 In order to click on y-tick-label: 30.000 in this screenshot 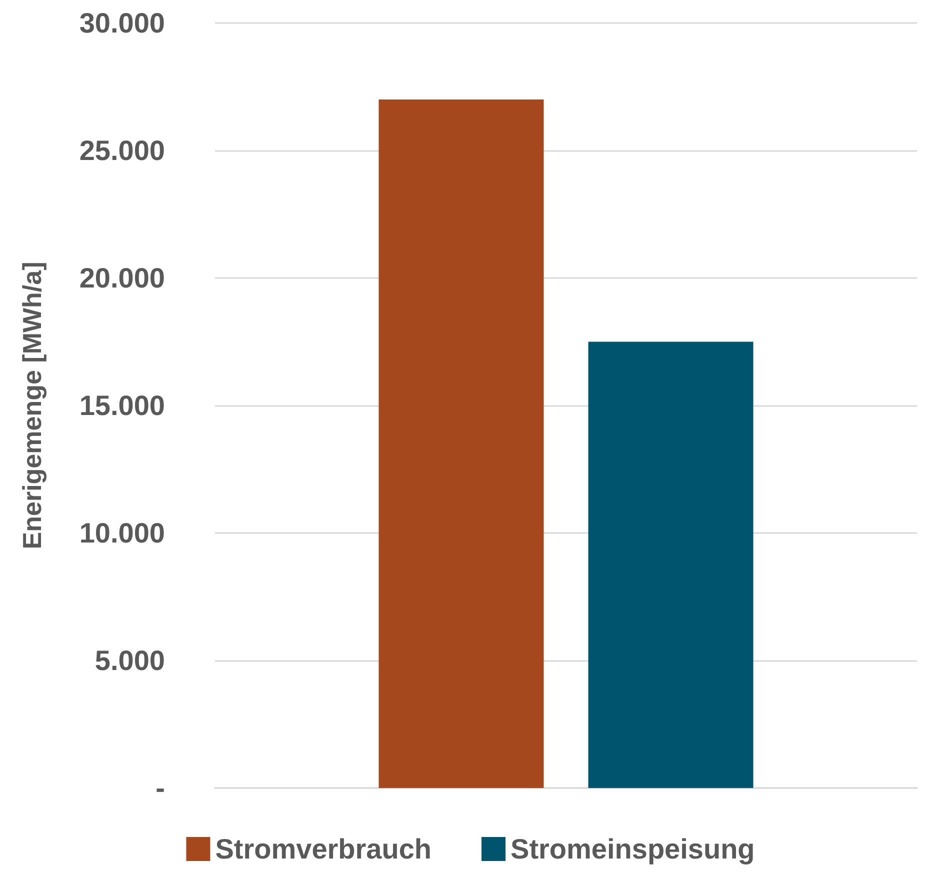, I will do `click(122, 23)`.